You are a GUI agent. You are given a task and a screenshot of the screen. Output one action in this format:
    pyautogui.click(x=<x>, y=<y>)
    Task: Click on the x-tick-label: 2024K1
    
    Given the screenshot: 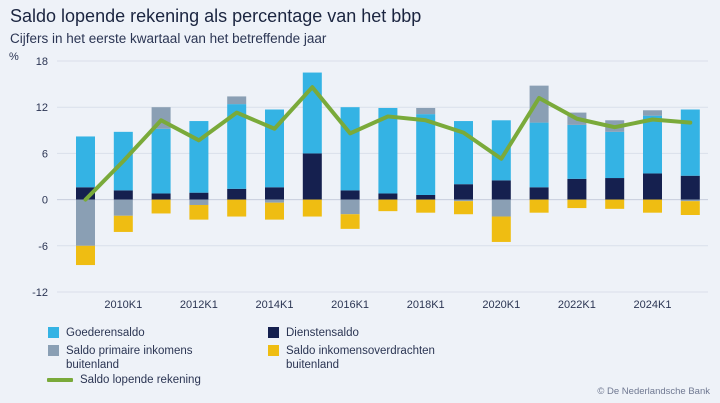 What is the action you would take?
    pyautogui.click(x=653, y=305)
    